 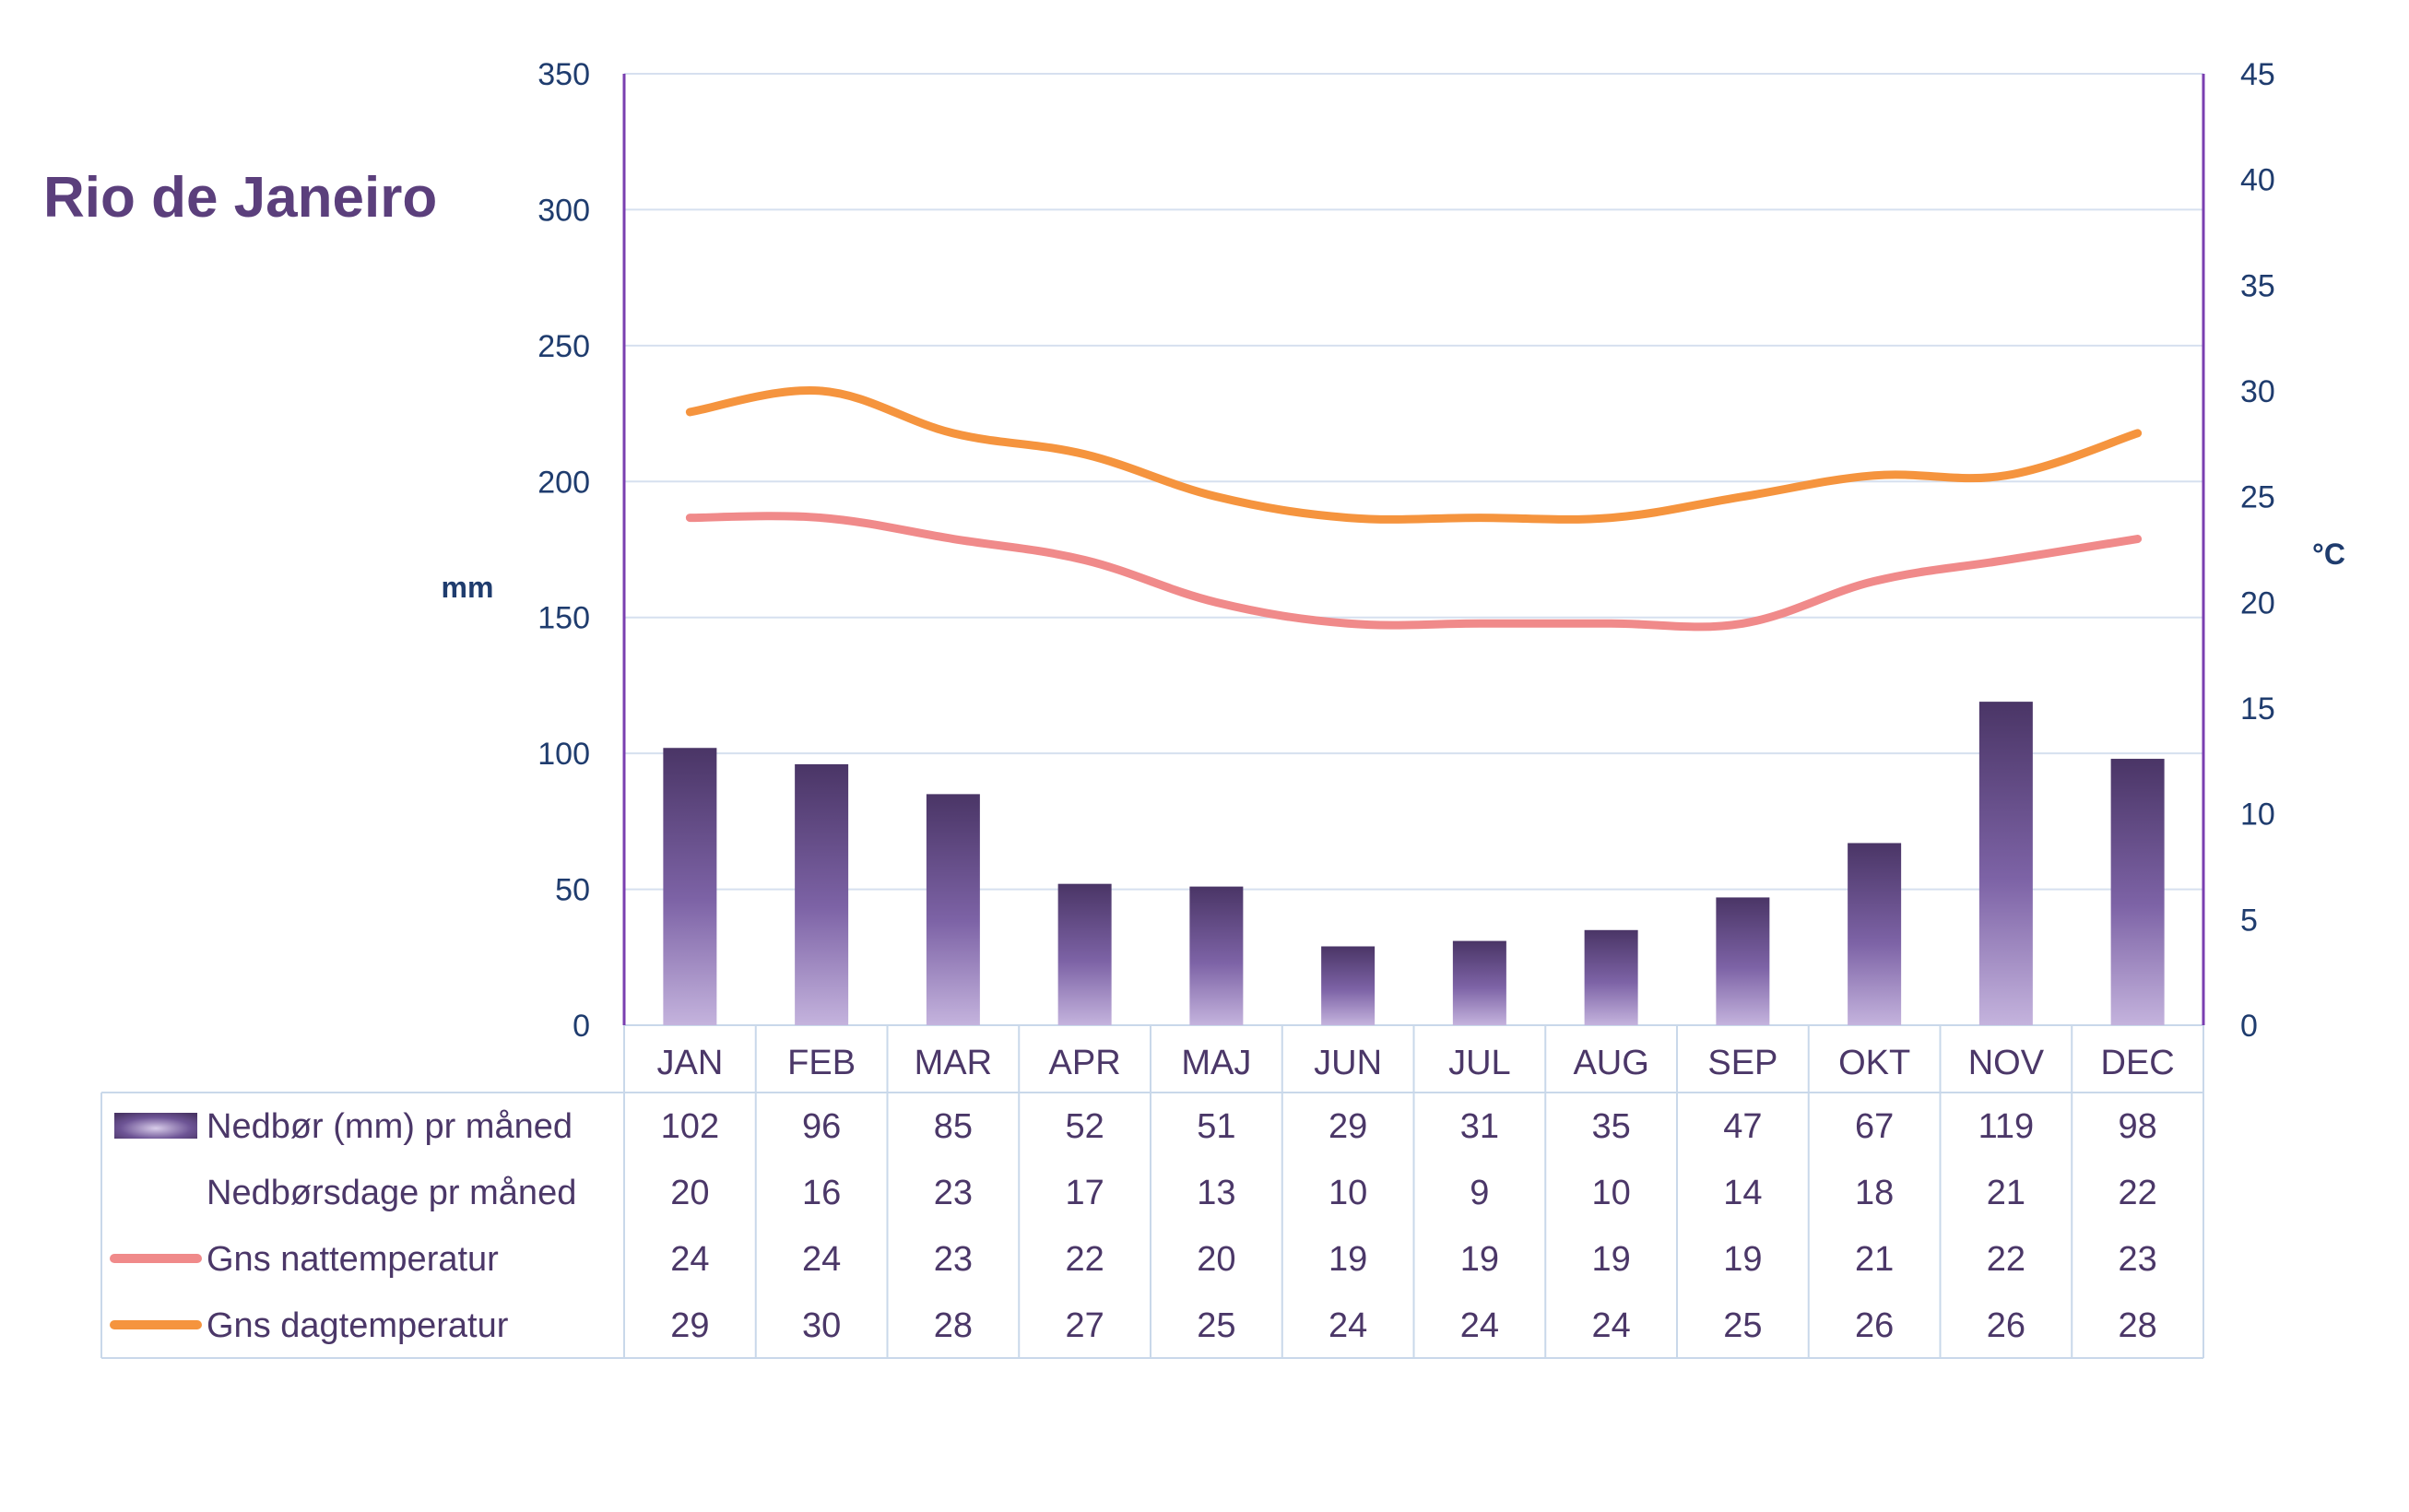 I want to click on right-axis-tick-label: 35, so click(x=2257, y=285).